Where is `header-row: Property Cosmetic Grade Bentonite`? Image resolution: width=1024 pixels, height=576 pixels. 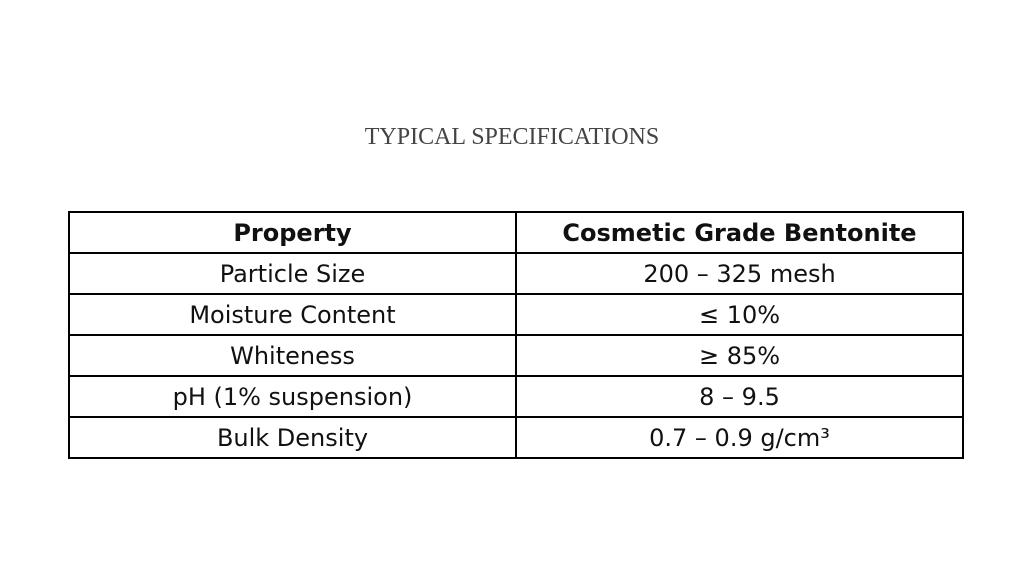
header-row: Property Cosmetic Grade Bentonite is located at coordinates (516, 232).